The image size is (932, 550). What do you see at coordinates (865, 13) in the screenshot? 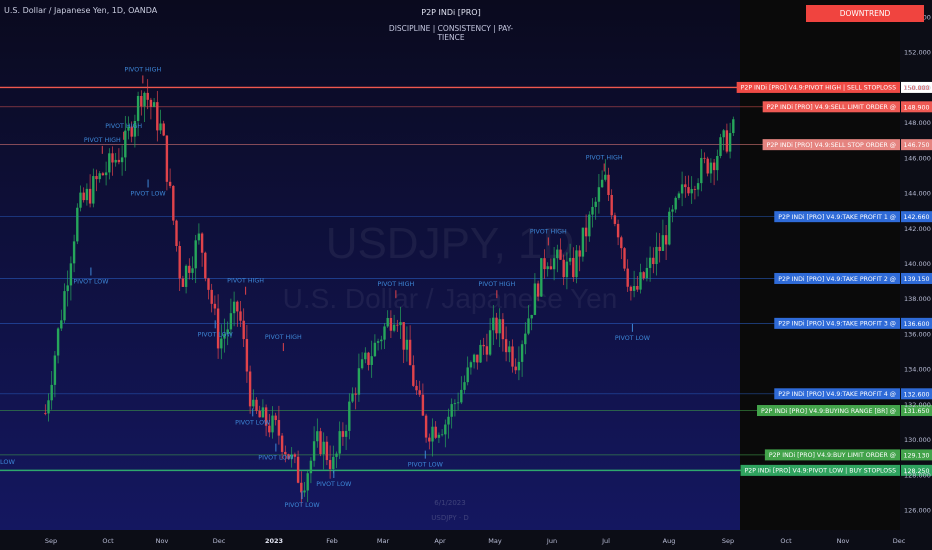
I see `trend-badge: DOWNTREND` at bounding box center [865, 13].